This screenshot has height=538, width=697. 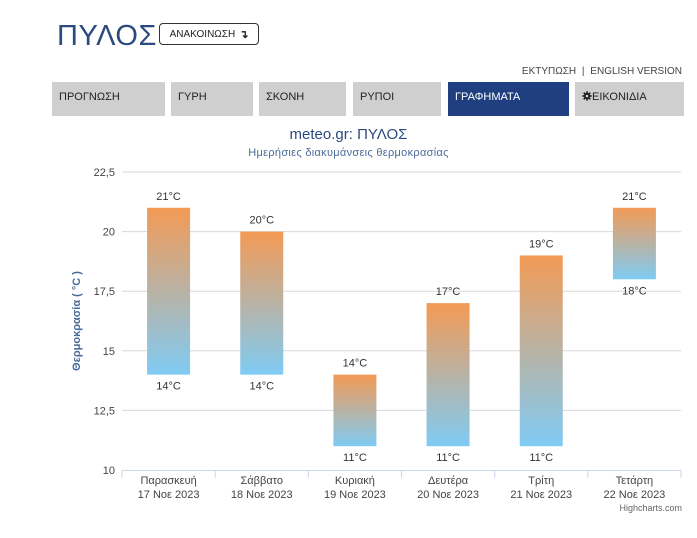 I want to click on gear-icon, so click(x=587, y=96).